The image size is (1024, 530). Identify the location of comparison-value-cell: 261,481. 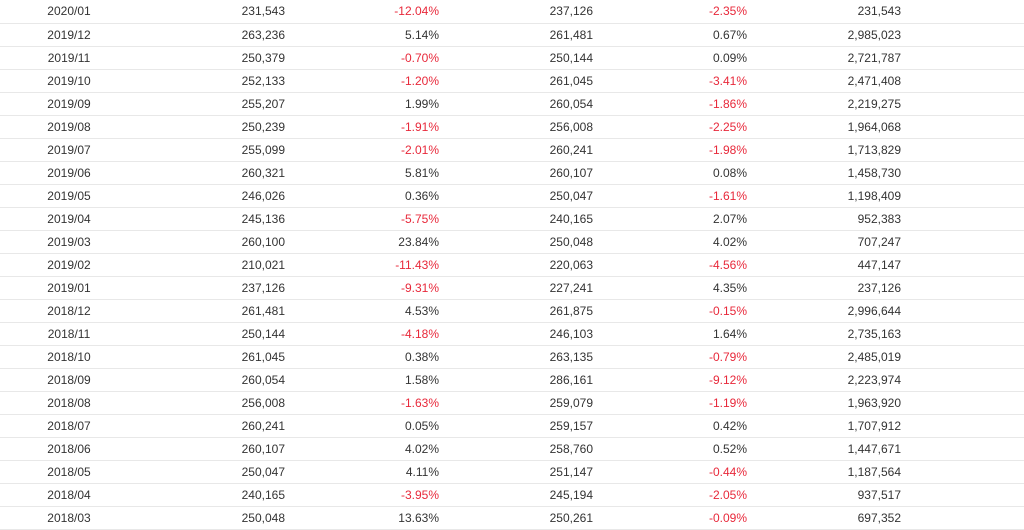
(524, 35).